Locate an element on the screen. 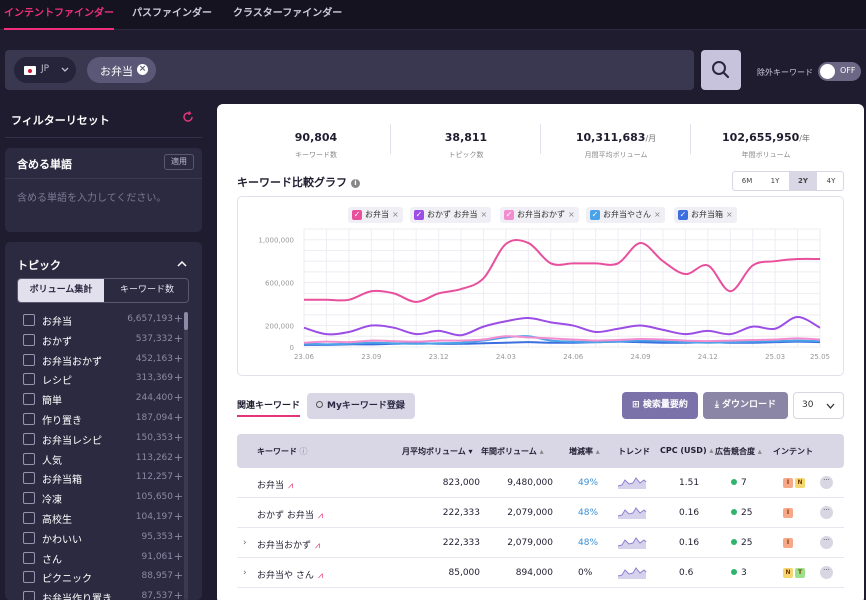 The width and height of the screenshot is (866, 600). col-yearly: 年間ボリューム ▴ is located at coordinates (512, 451).